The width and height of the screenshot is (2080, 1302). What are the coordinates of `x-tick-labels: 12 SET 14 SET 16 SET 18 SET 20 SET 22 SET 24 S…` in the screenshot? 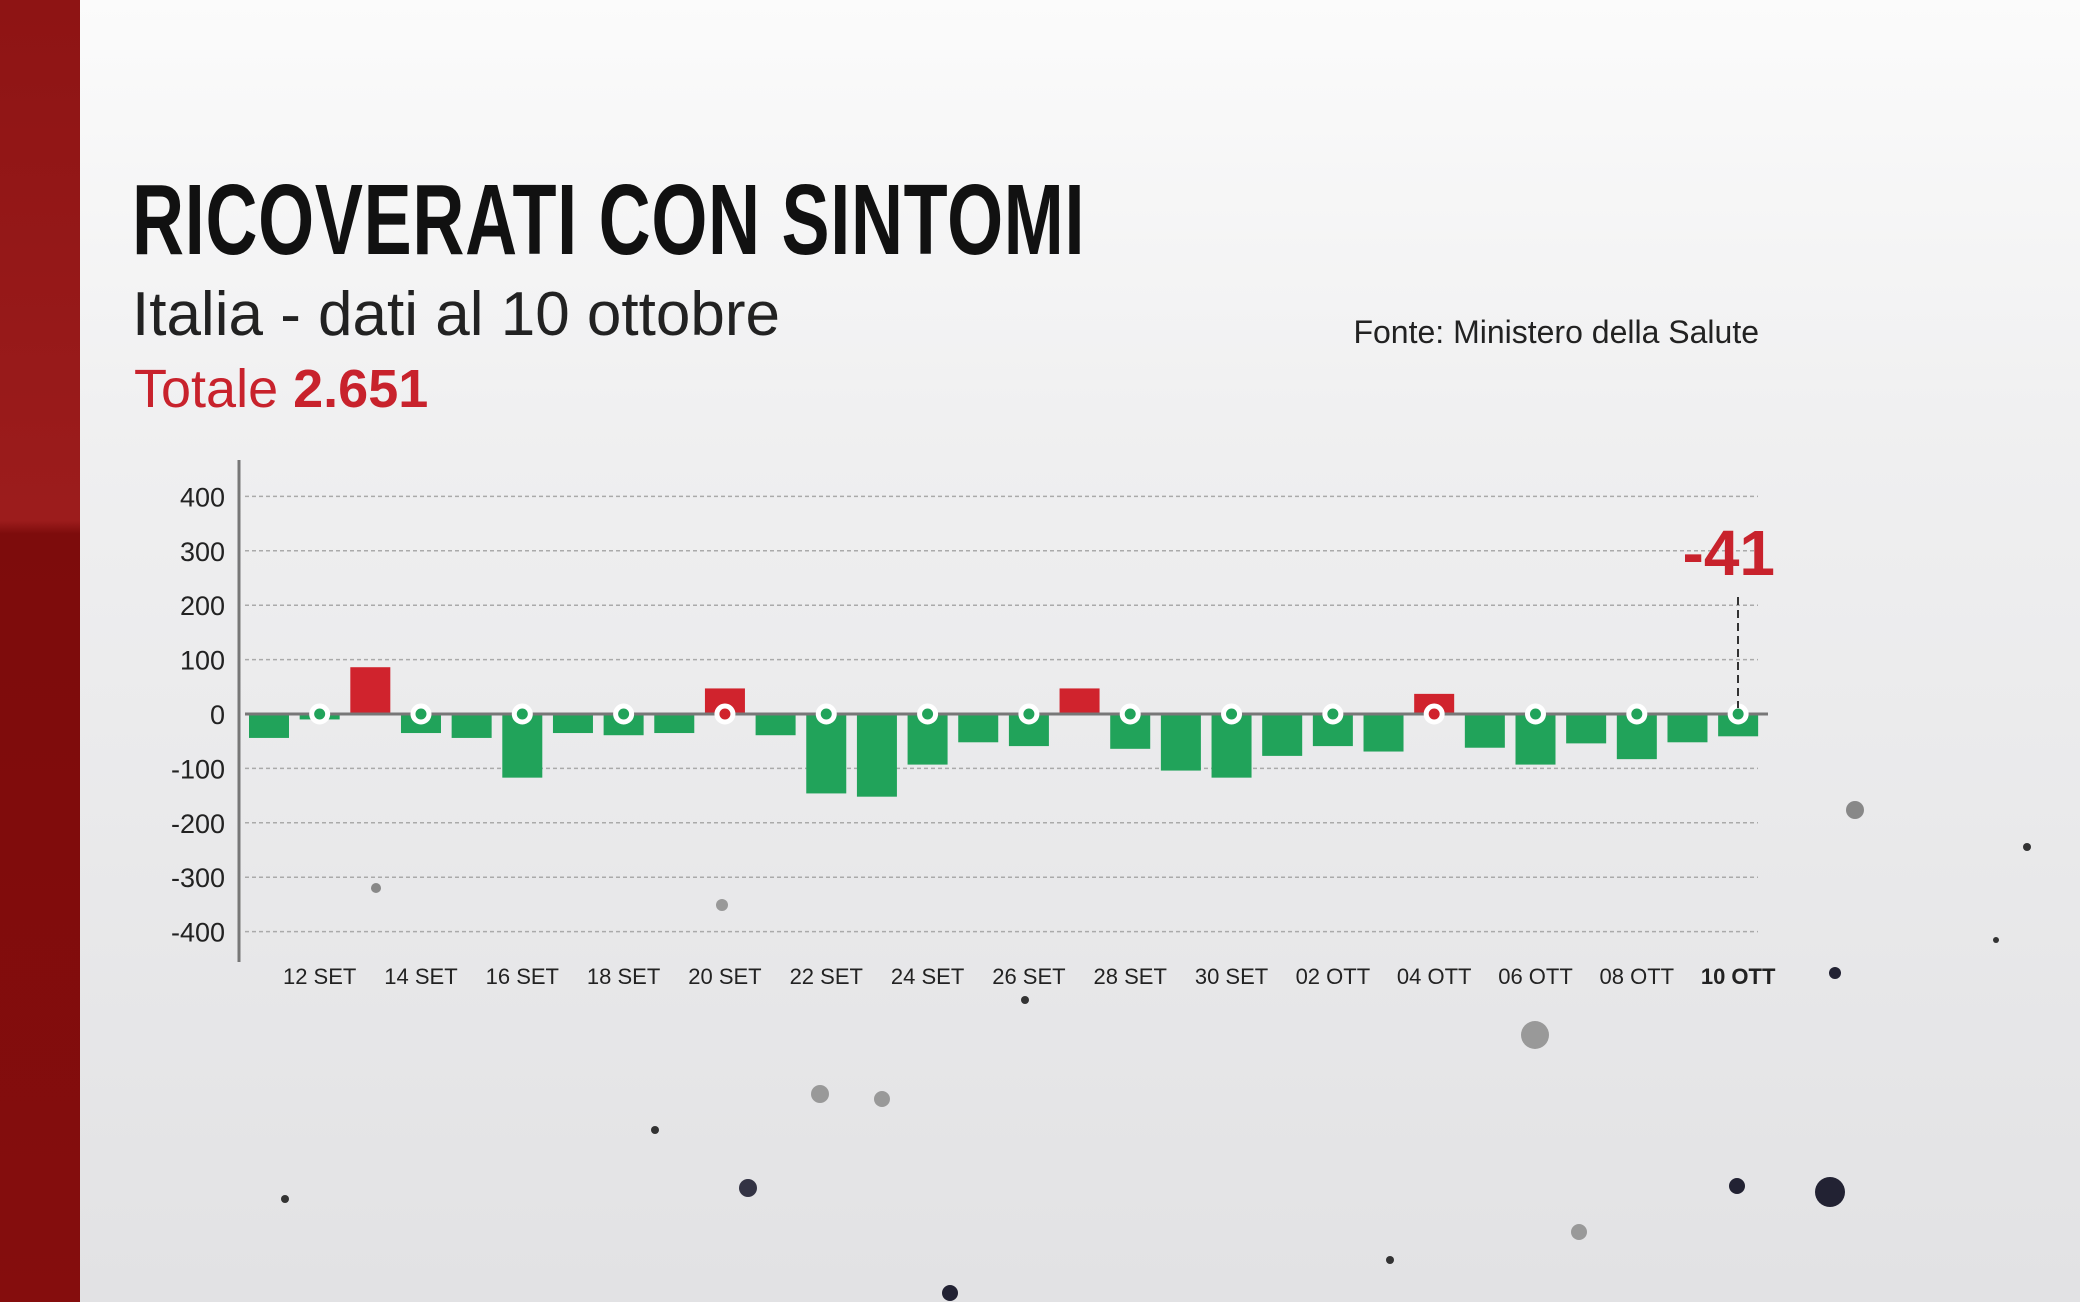 It's located at (1029, 976).